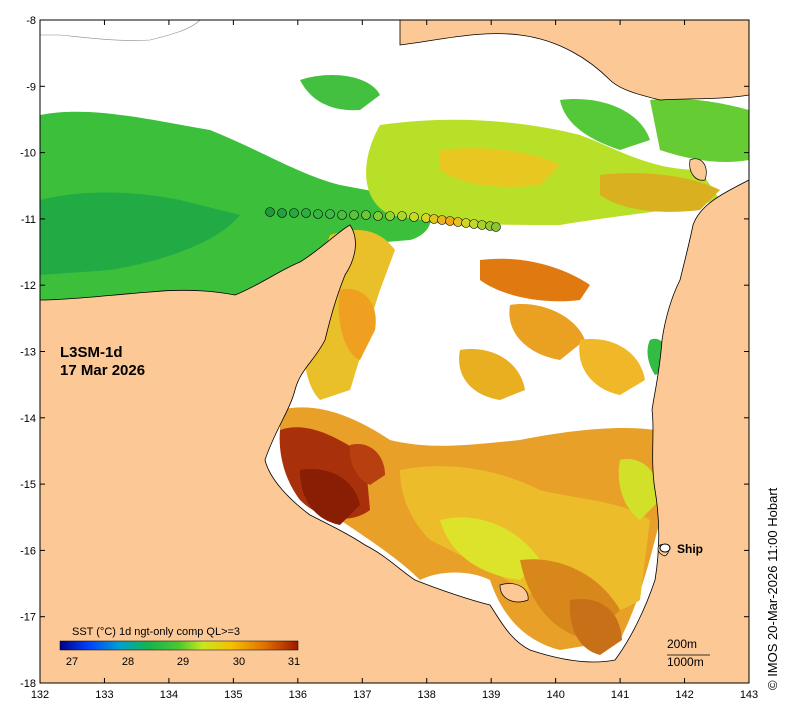 The height and width of the screenshot is (716, 792). I want to click on legend-colorbar, so click(179, 645).